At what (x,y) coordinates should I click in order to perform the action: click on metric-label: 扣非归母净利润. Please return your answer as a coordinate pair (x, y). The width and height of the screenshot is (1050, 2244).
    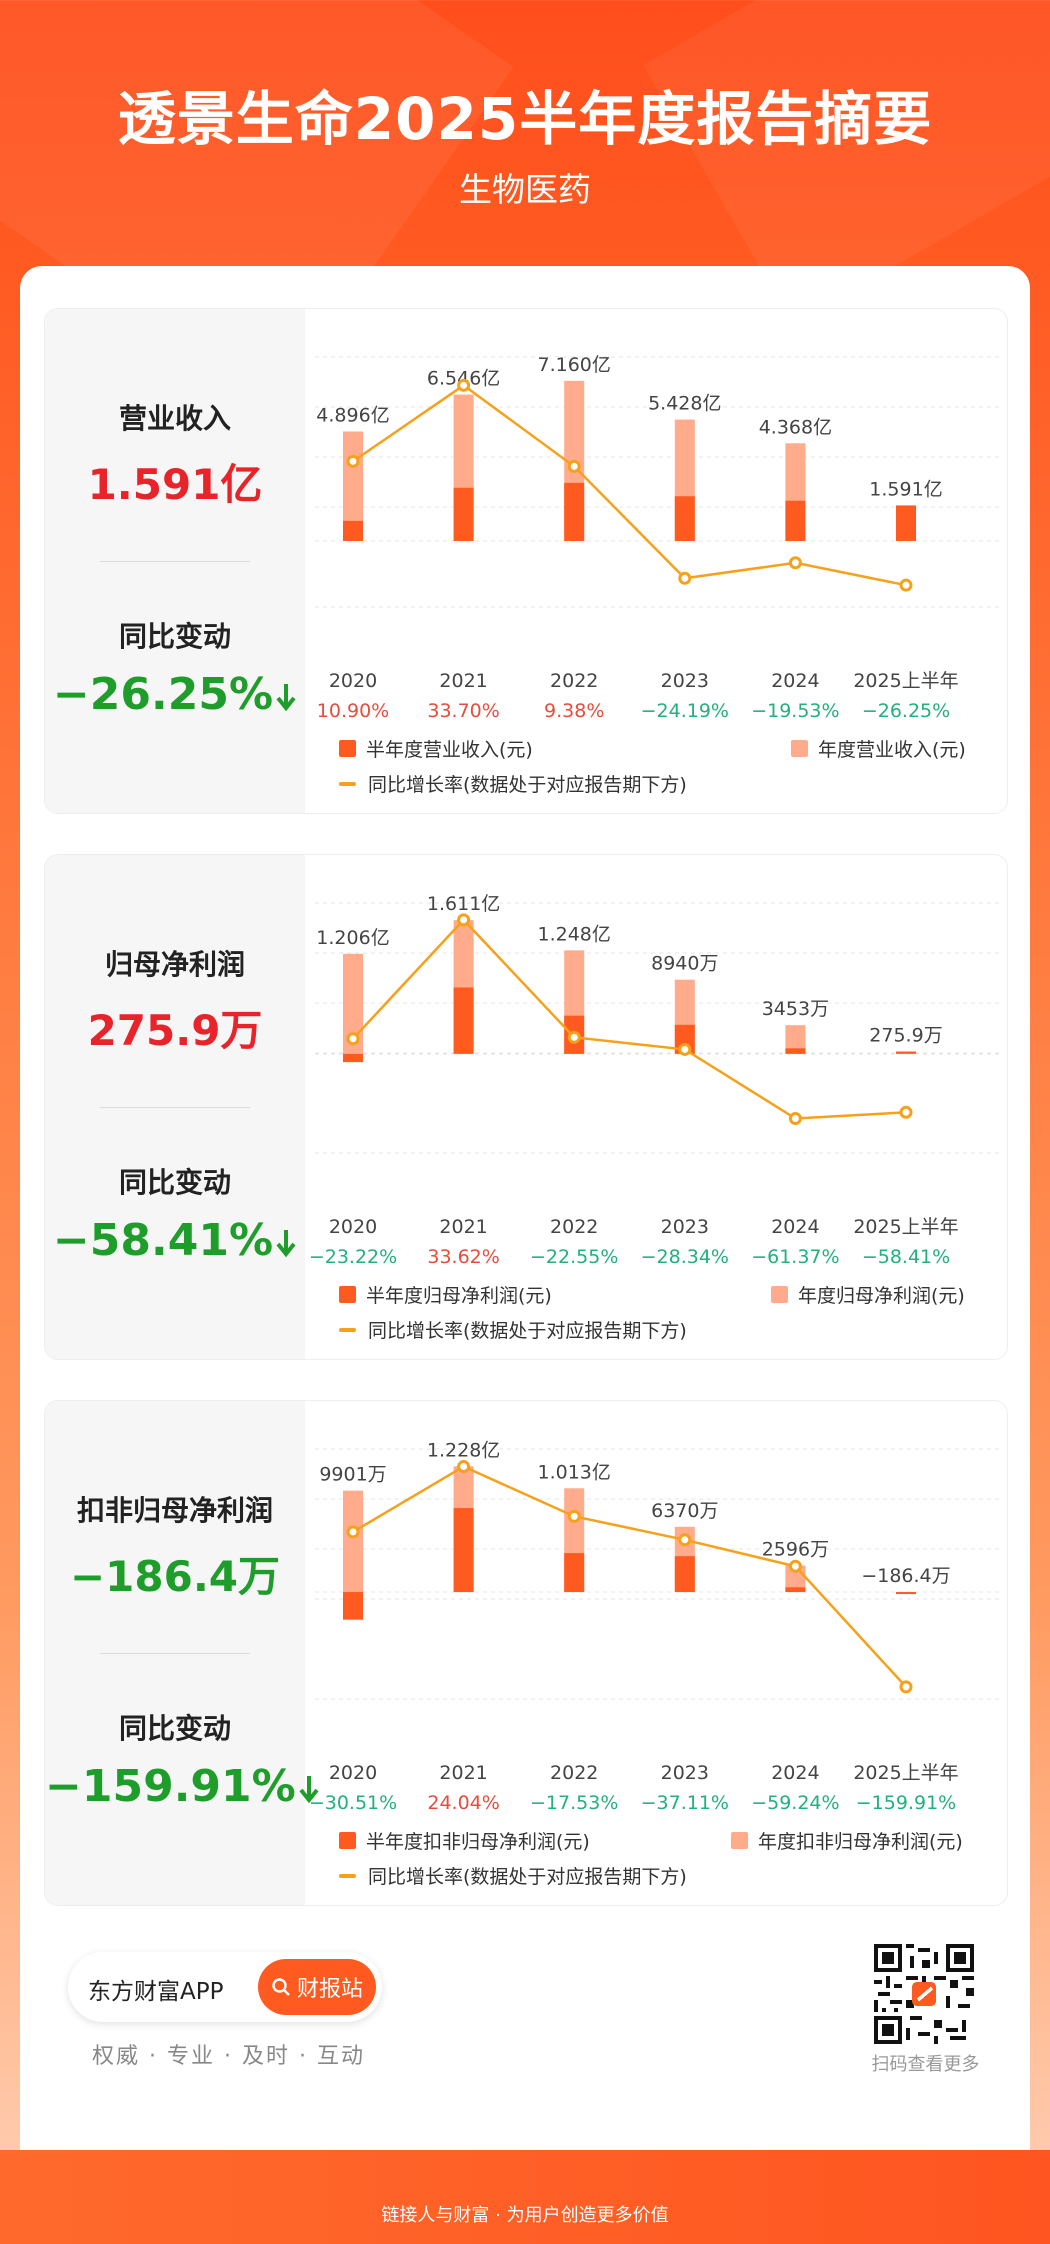
    Looking at the image, I should click on (174, 1510).